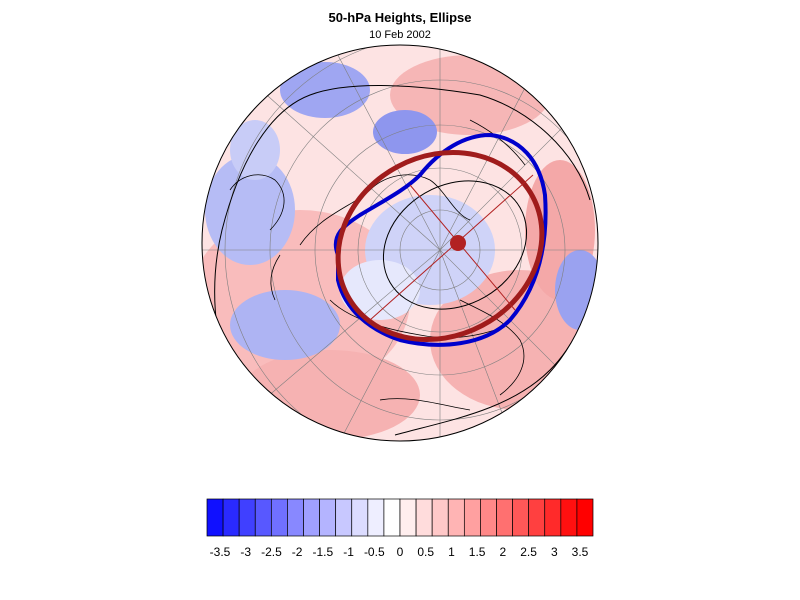 Image resolution: width=800 pixels, height=600 pixels. Describe the element at coordinates (271, 552) in the screenshot. I see `colorbar-tick-label: -2.5` at that location.